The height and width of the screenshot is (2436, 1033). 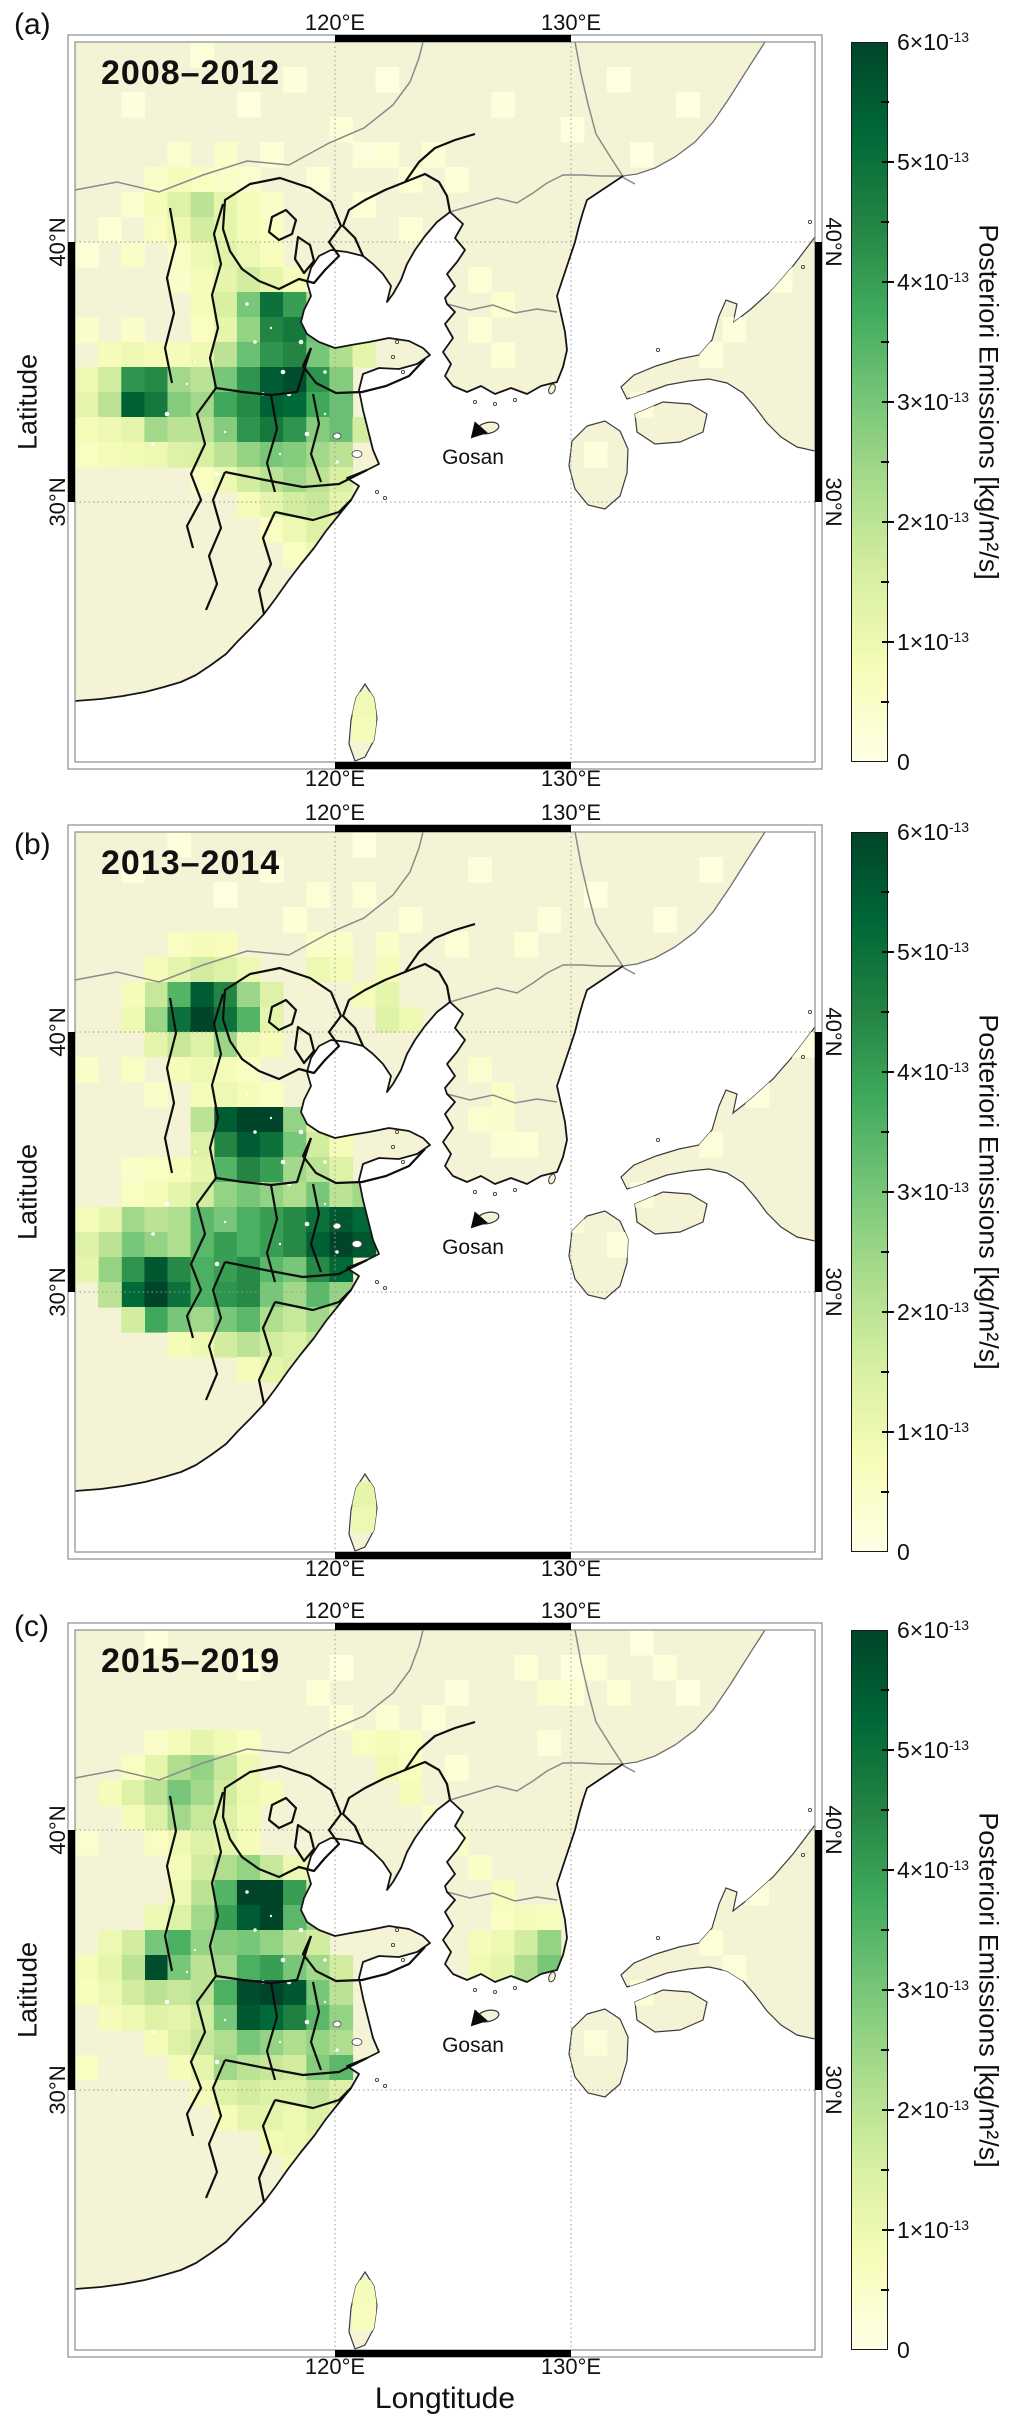 What do you see at coordinates (191, 73) in the screenshot?
I see `period-title: 2008–2012` at bounding box center [191, 73].